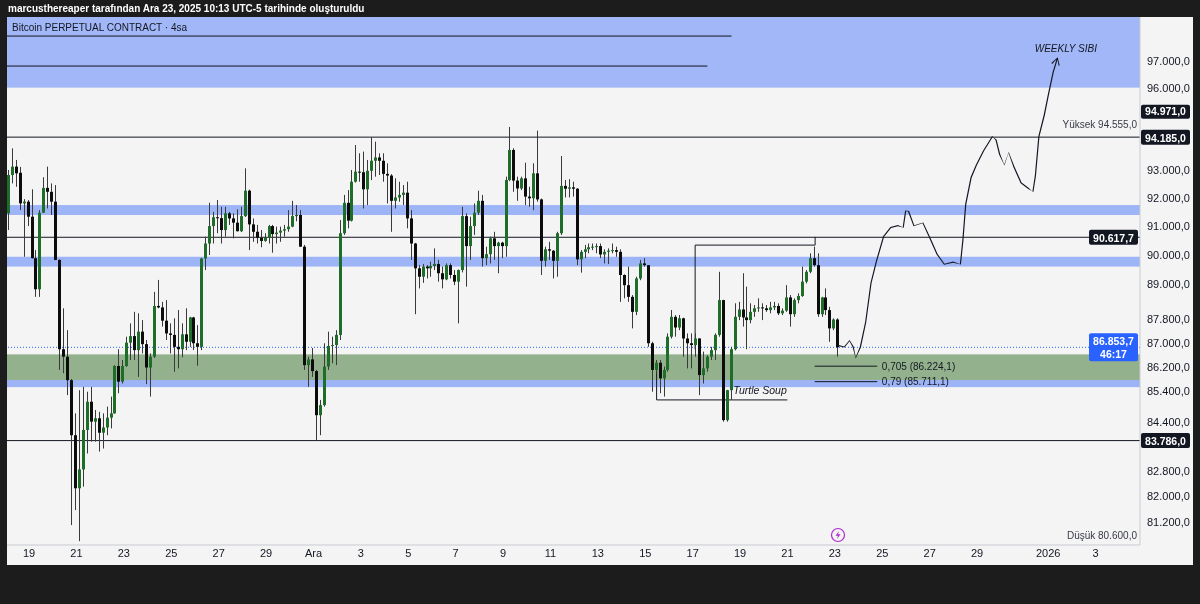 This screenshot has height=604, width=1200. I want to click on series-label: 0,79 (85.711,1), so click(915, 382).